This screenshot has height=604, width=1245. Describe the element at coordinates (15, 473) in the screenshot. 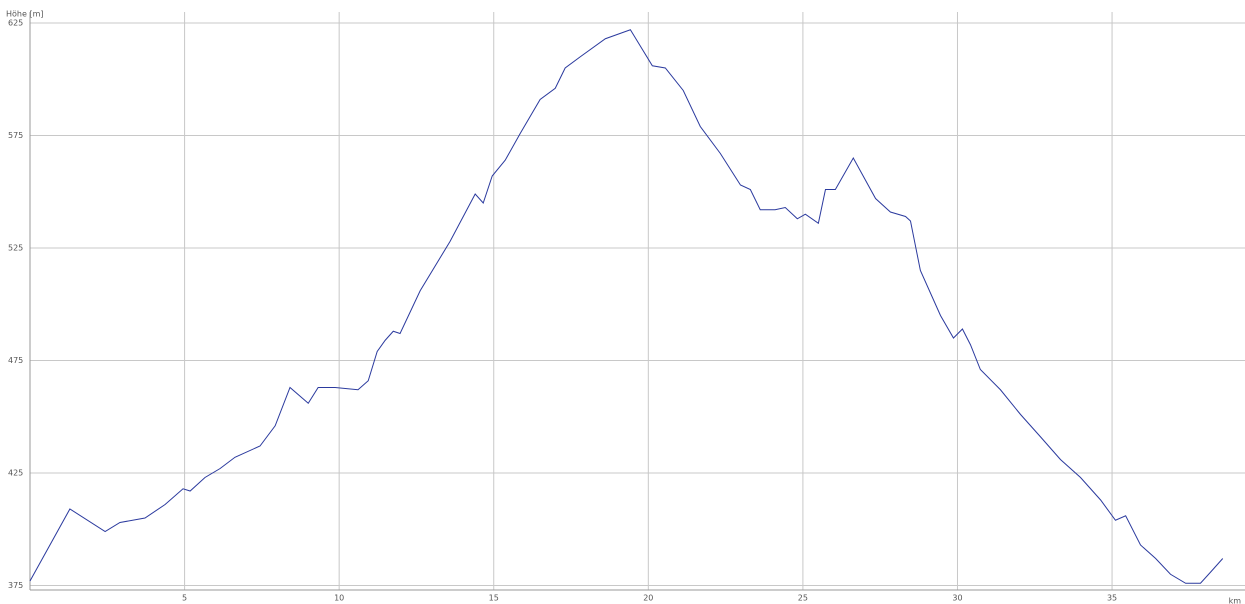

I see `y-tick-label: 425` at that location.